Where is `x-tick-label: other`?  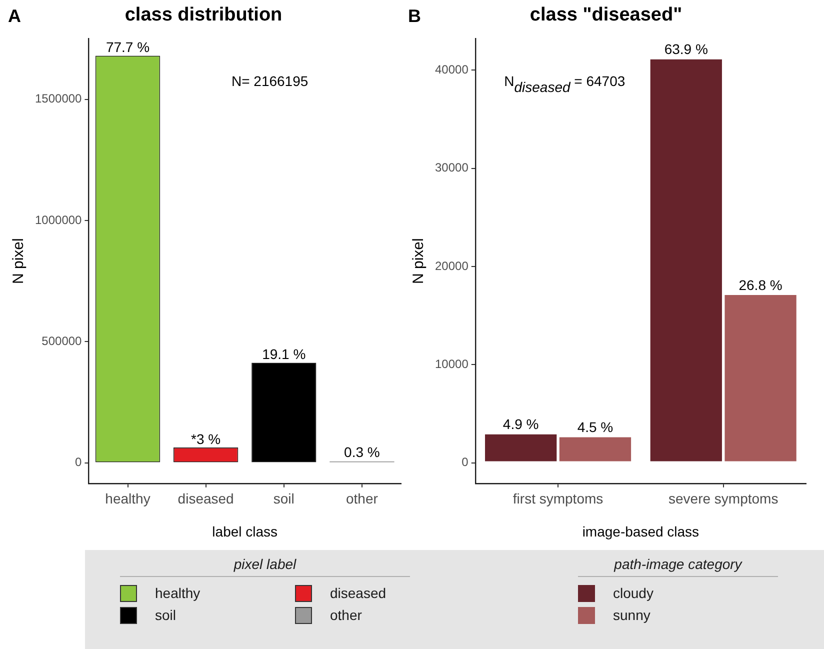
x-tick-label: other is located at coordinates (362, 498).